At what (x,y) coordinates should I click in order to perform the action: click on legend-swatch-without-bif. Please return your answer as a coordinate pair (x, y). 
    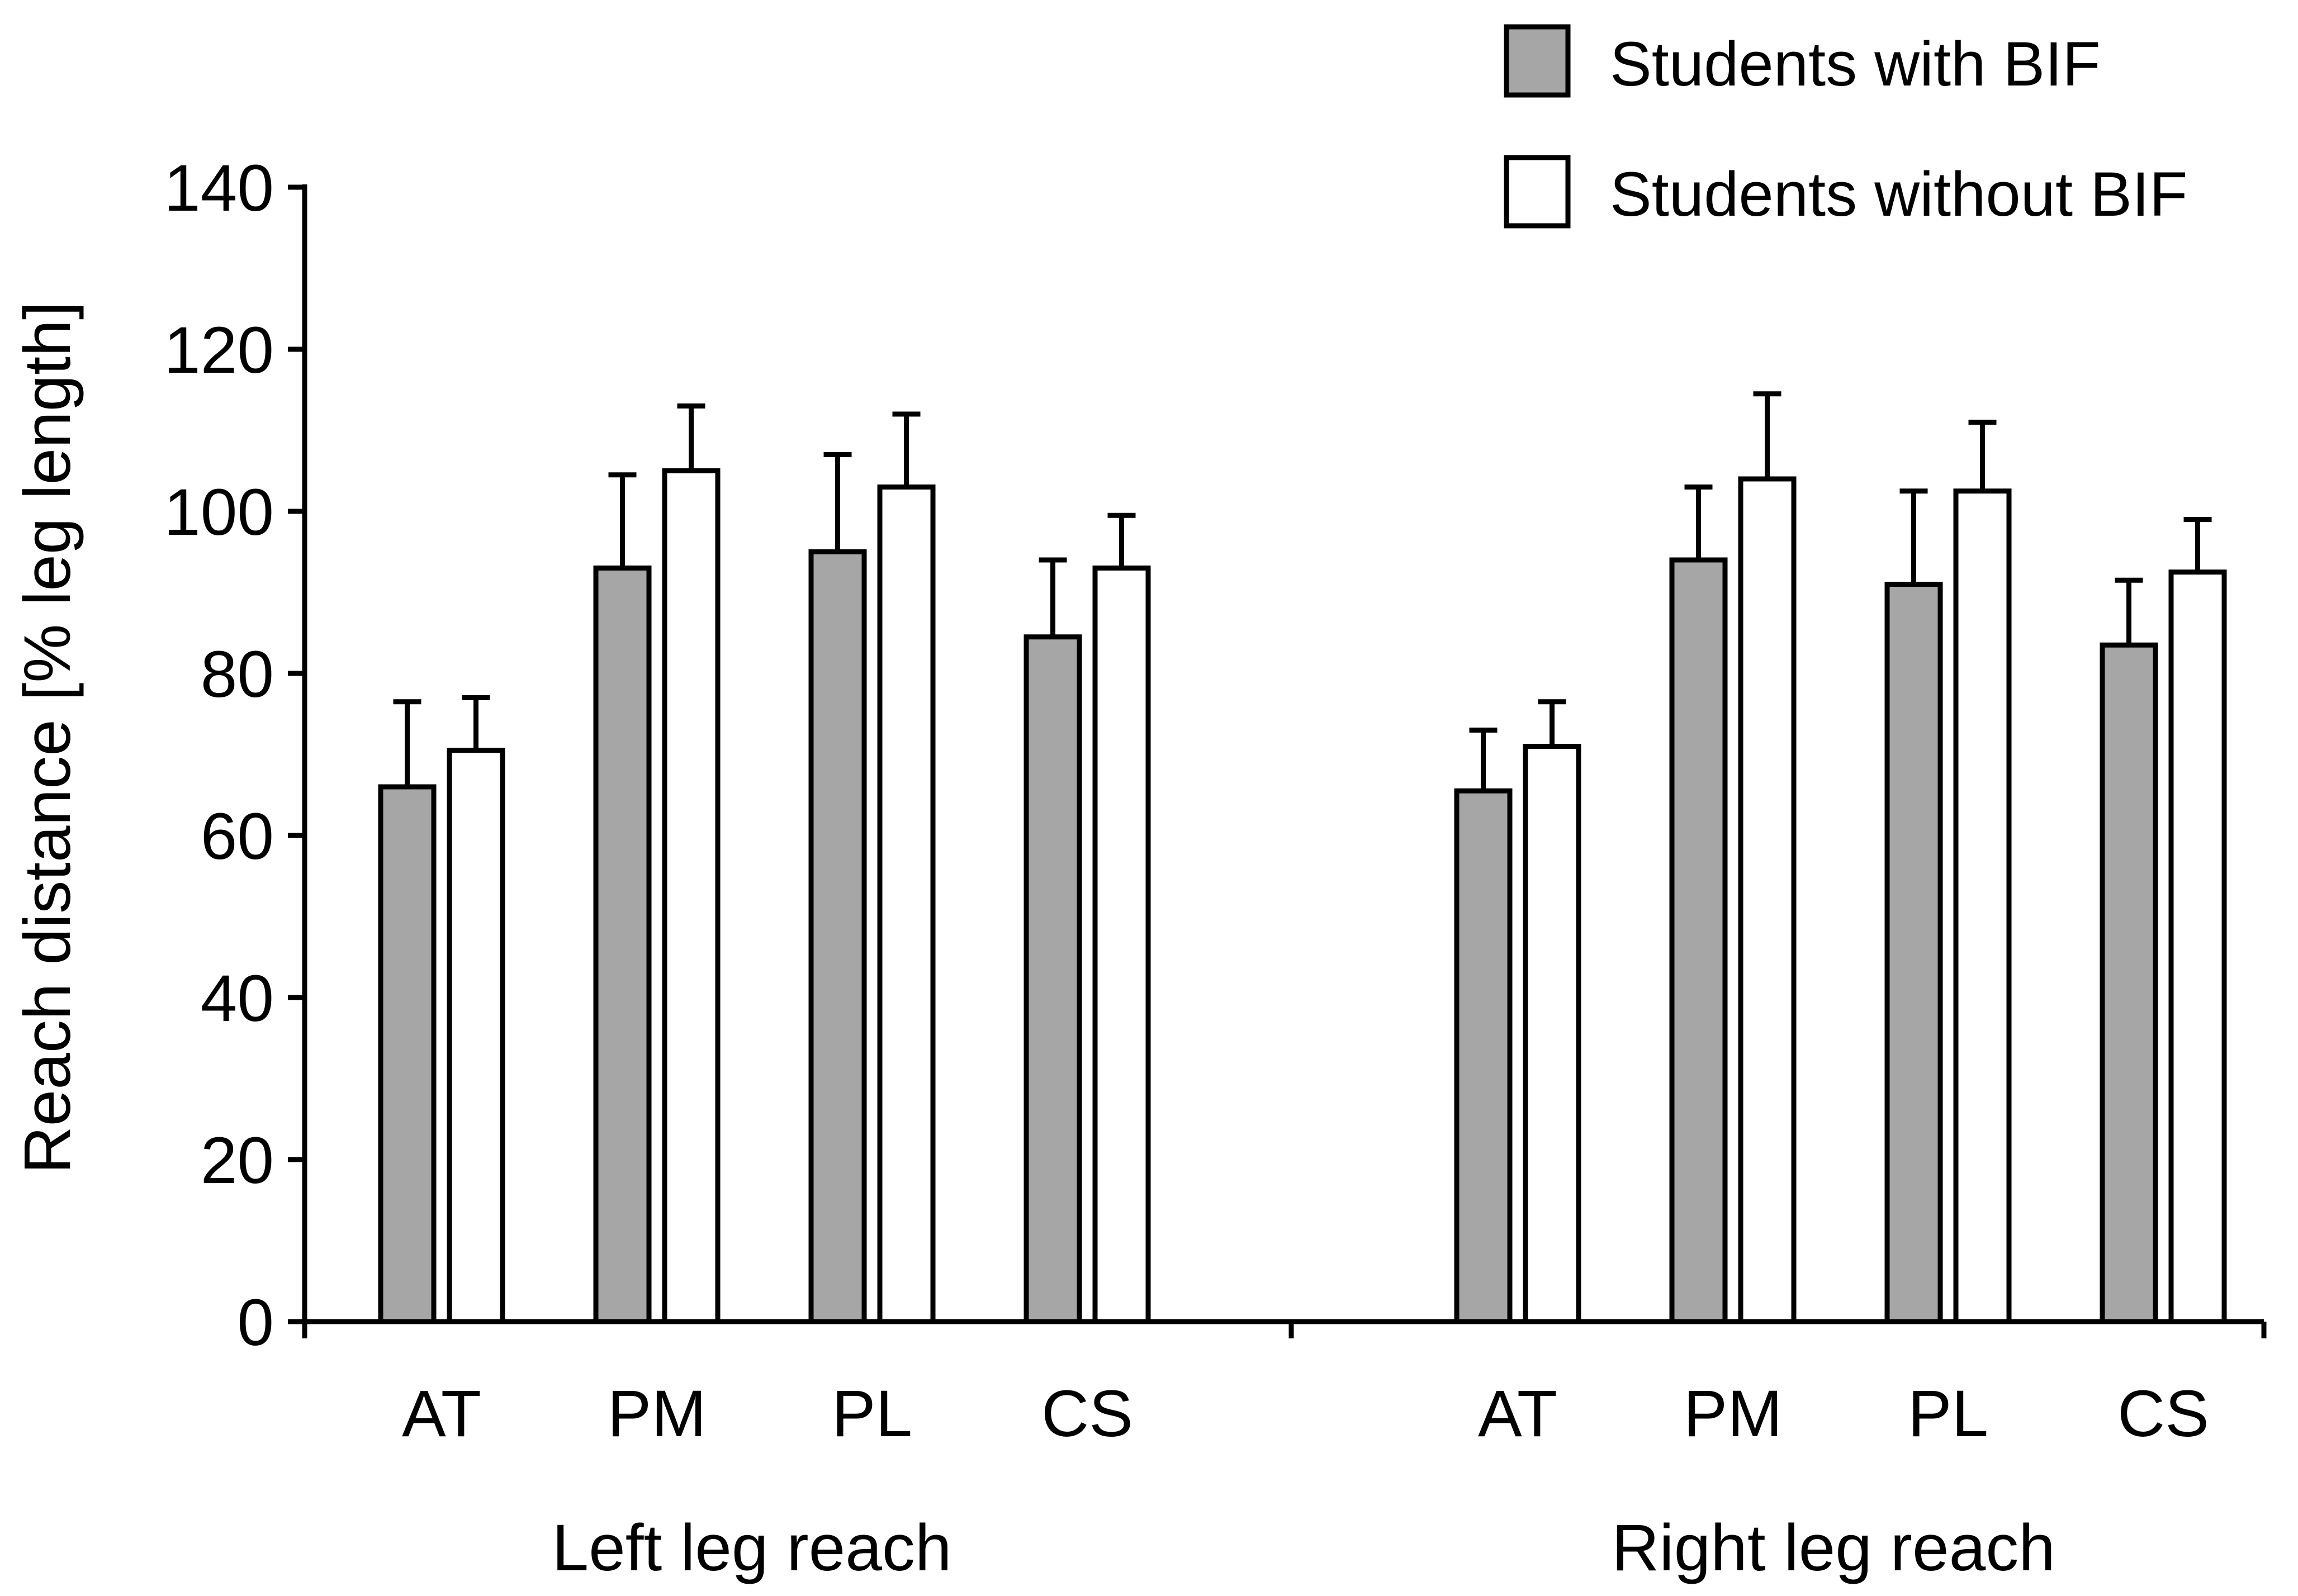
    Looking at the image, I should click on (1538, 192).